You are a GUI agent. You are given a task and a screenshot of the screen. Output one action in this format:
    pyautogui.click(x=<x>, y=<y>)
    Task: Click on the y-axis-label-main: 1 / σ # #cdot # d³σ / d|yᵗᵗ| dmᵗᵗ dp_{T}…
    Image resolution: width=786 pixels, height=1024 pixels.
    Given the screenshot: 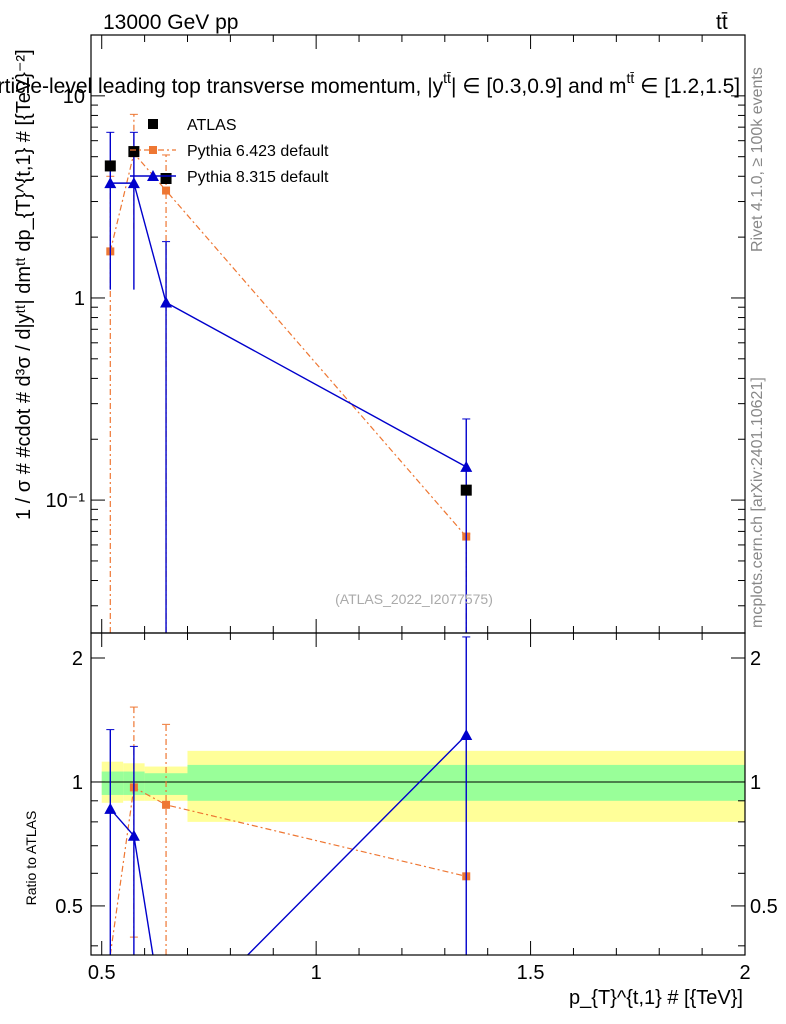 What is the action you would take?
    pyautogui.click(x=24, y=284)
    